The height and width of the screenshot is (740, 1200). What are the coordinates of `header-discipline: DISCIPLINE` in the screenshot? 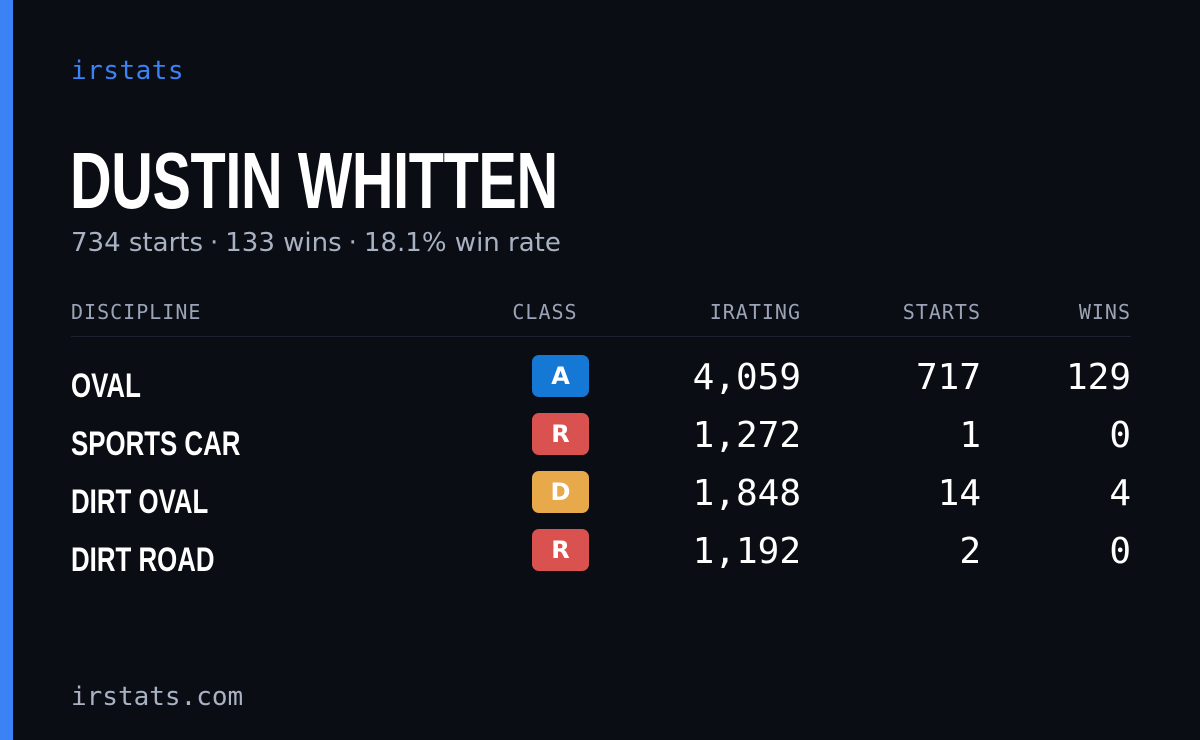 It's located at (136, 312).